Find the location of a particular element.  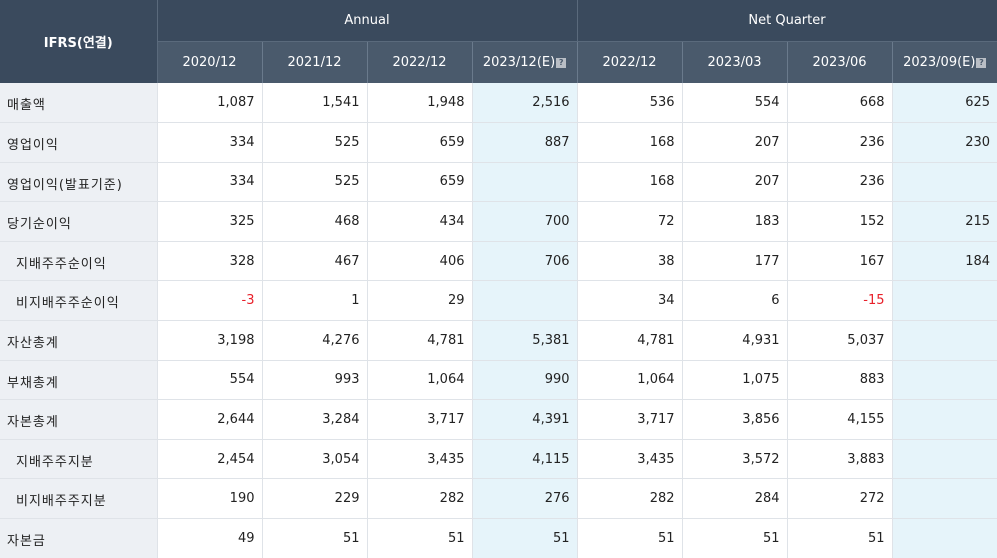

value-cell: 2,516 is located at coordinates (525, 103).